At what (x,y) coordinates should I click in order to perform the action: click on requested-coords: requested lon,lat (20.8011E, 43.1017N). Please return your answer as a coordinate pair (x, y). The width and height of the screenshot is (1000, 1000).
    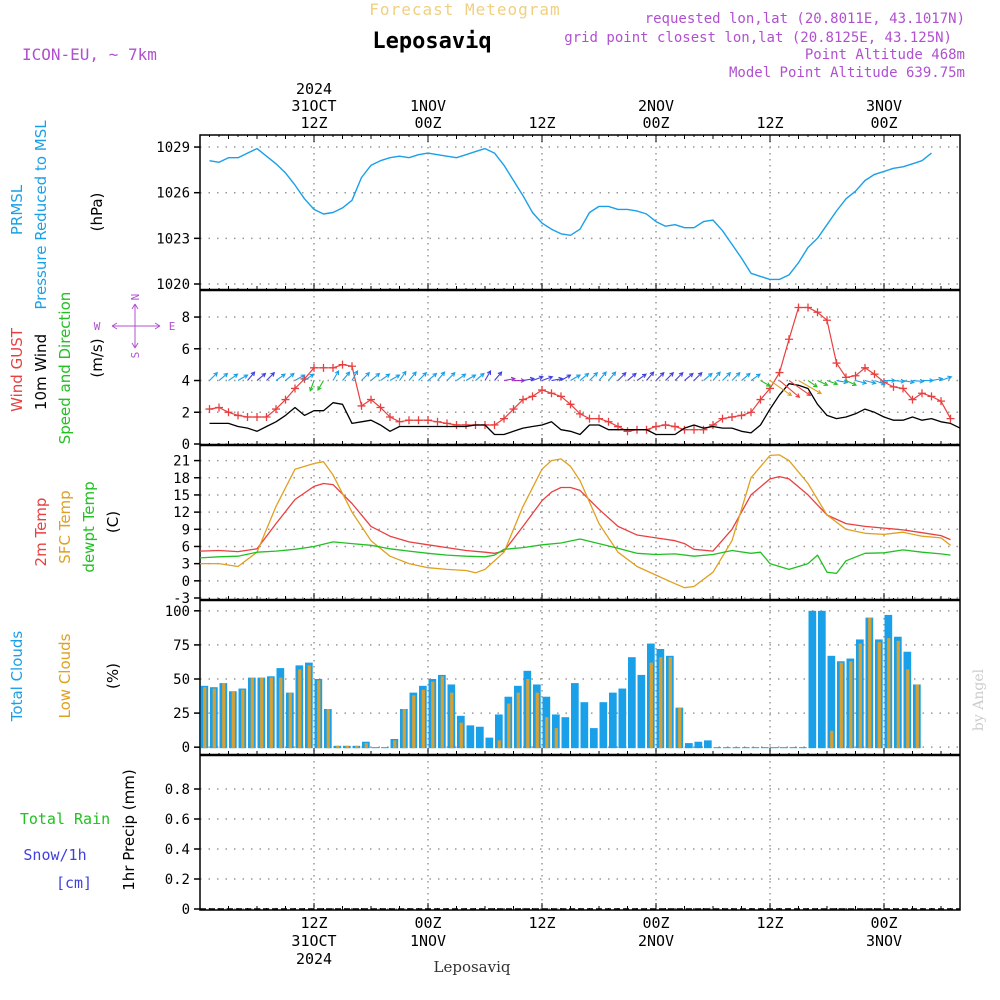
    Looking at the image, I should click on (805, 19).